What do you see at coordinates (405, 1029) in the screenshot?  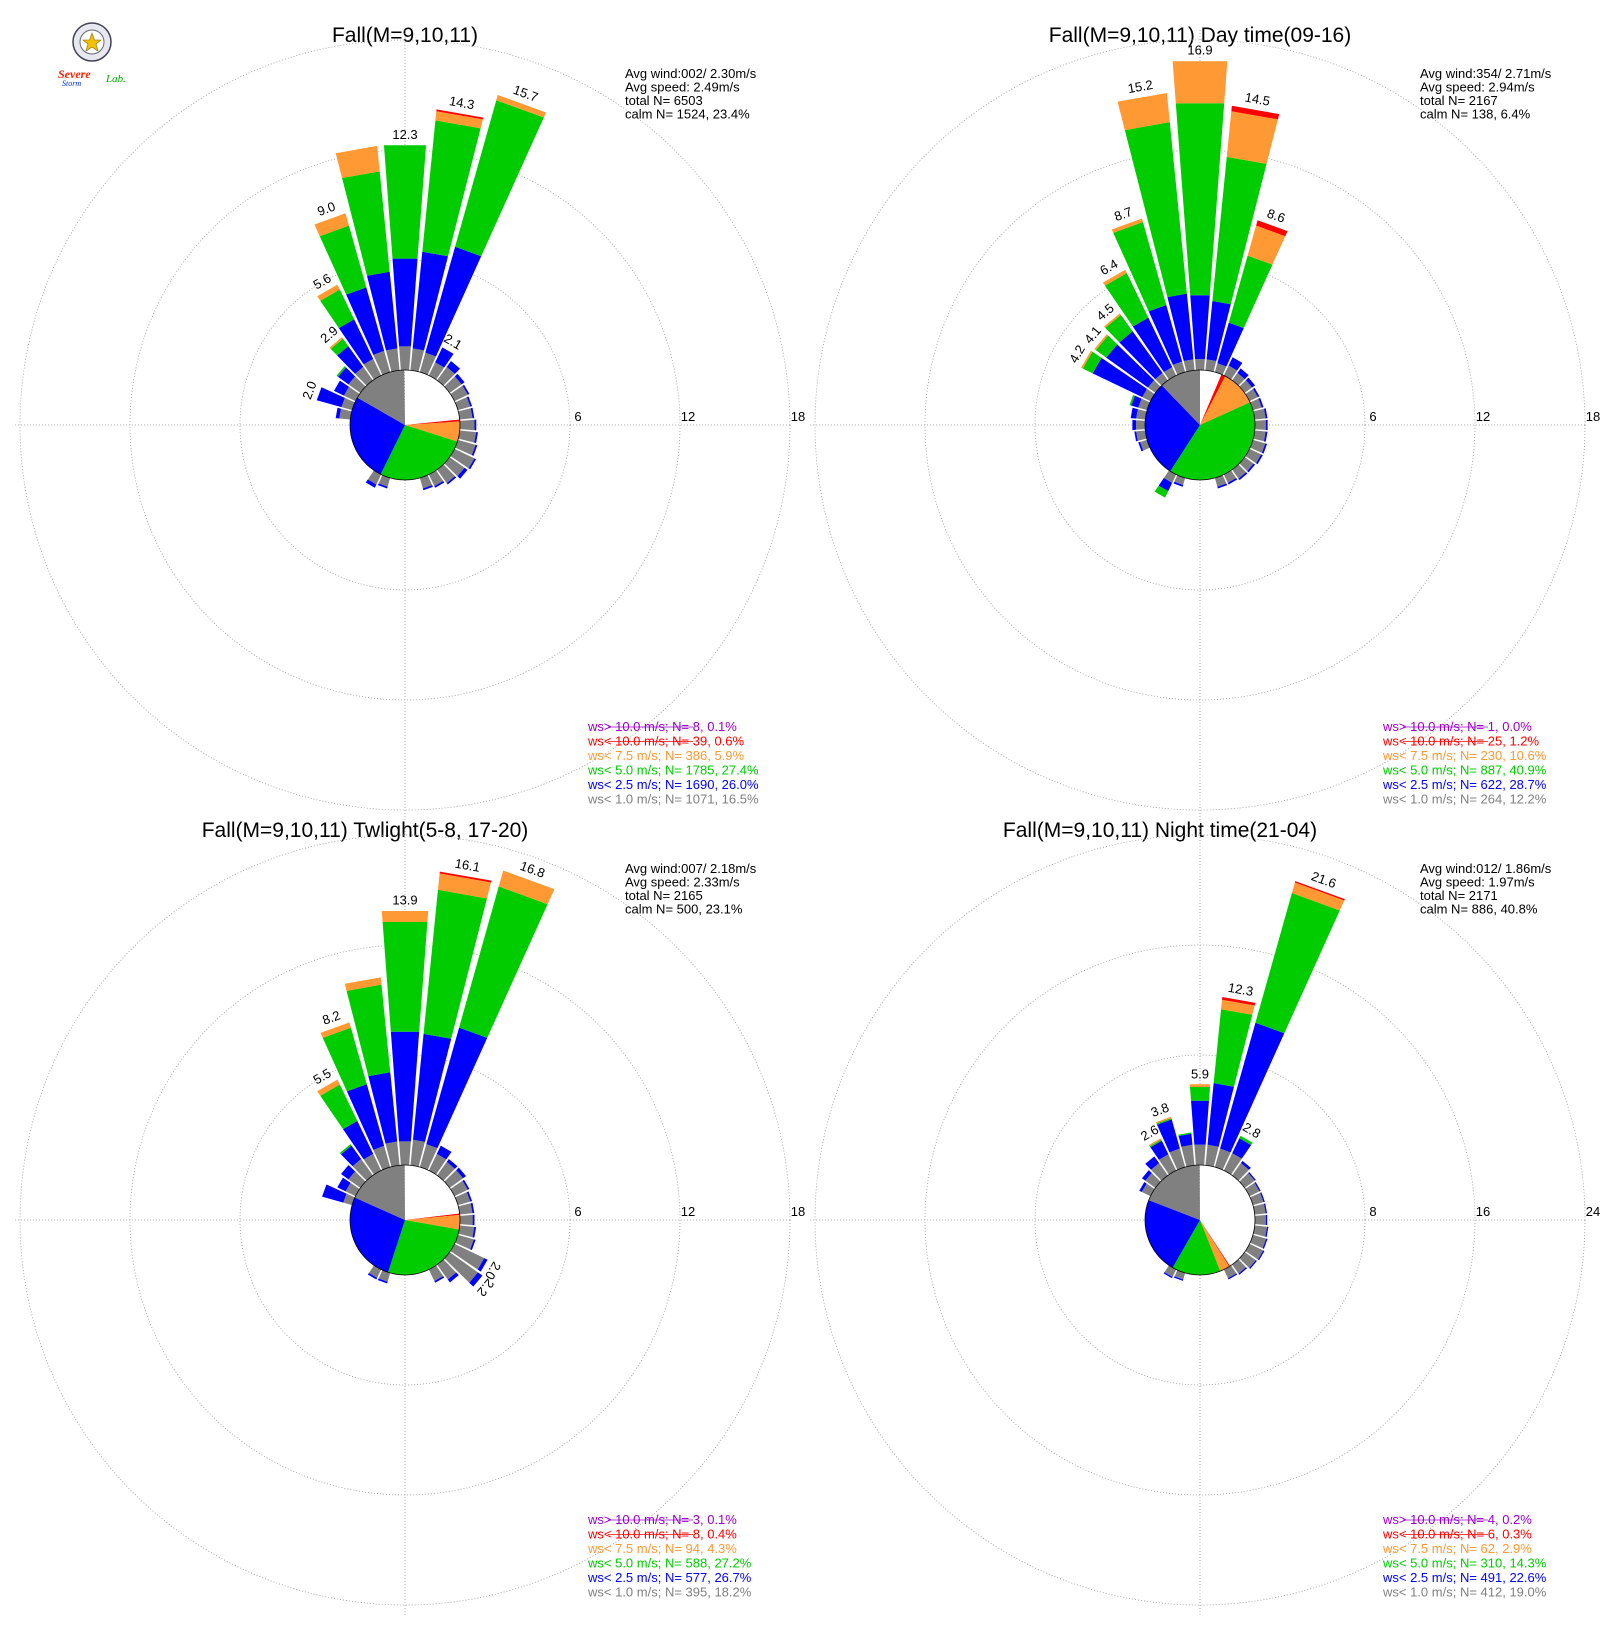 I see `petal: 13.9` at bounding box center [405, 1029].